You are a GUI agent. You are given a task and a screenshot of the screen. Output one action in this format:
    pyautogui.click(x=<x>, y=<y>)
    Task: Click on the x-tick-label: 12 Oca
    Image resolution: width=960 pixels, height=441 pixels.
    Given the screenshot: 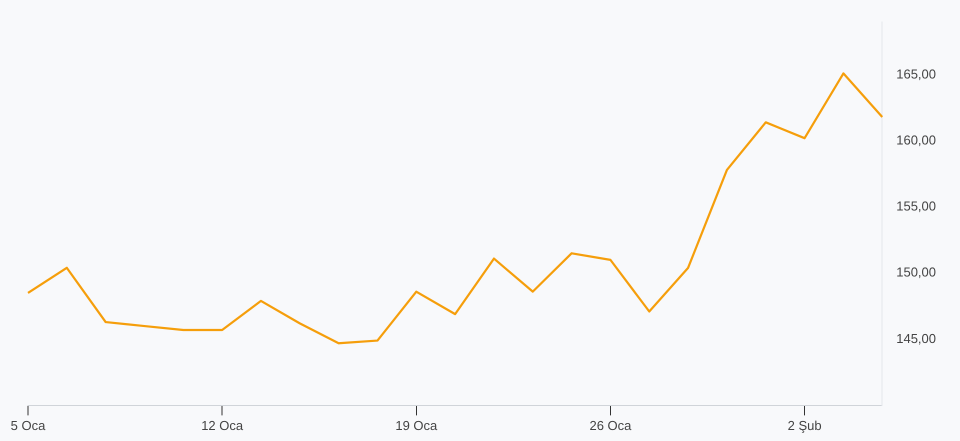 What is the action you would take?
    pyautogui.click(x=222, y=425)
    